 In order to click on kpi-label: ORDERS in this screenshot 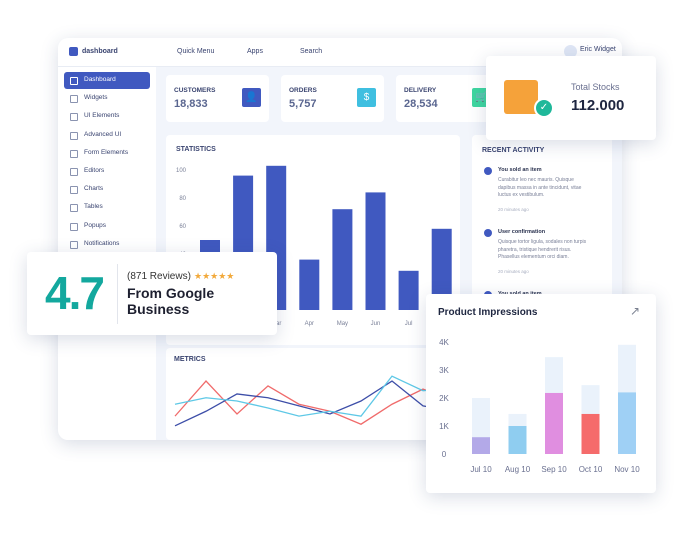, I will do `click(303, 90)`.